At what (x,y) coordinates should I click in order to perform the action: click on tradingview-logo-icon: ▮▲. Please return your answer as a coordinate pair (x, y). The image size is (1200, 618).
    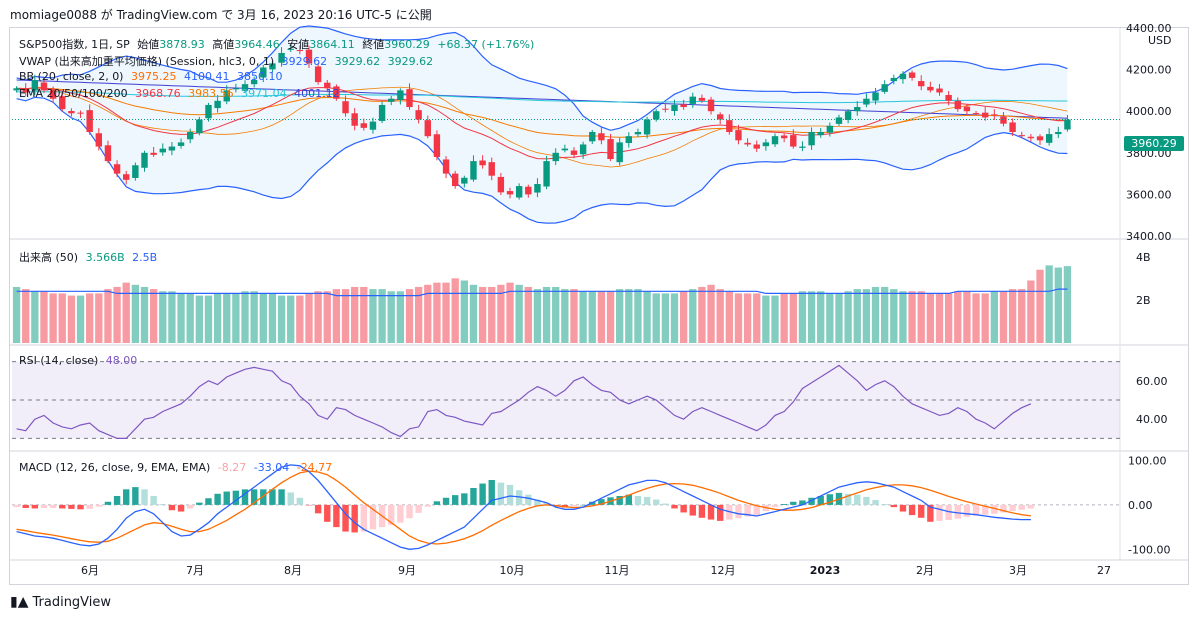
    Looking at the image, I should click on (19, 602).